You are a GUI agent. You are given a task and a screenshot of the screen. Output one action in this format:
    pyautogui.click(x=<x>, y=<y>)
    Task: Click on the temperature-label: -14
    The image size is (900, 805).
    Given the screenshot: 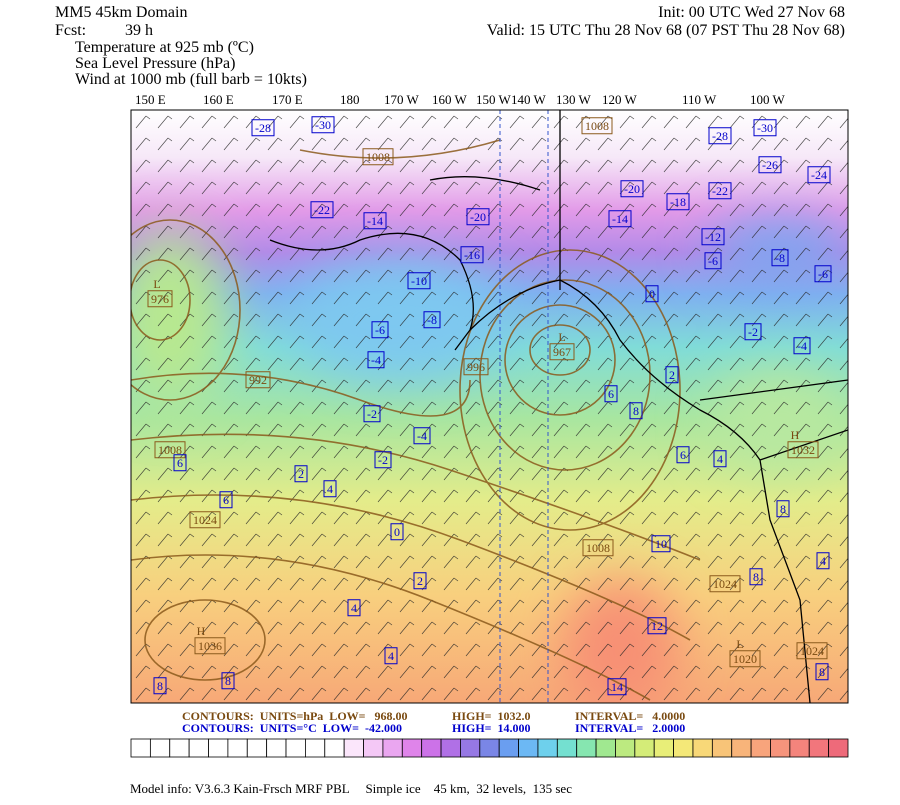 What is the action you would take?
    pyautogui.click(x=620, y=219)
    